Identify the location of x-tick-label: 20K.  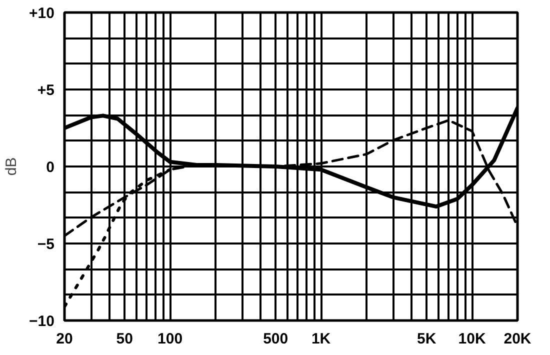
(518, 339).